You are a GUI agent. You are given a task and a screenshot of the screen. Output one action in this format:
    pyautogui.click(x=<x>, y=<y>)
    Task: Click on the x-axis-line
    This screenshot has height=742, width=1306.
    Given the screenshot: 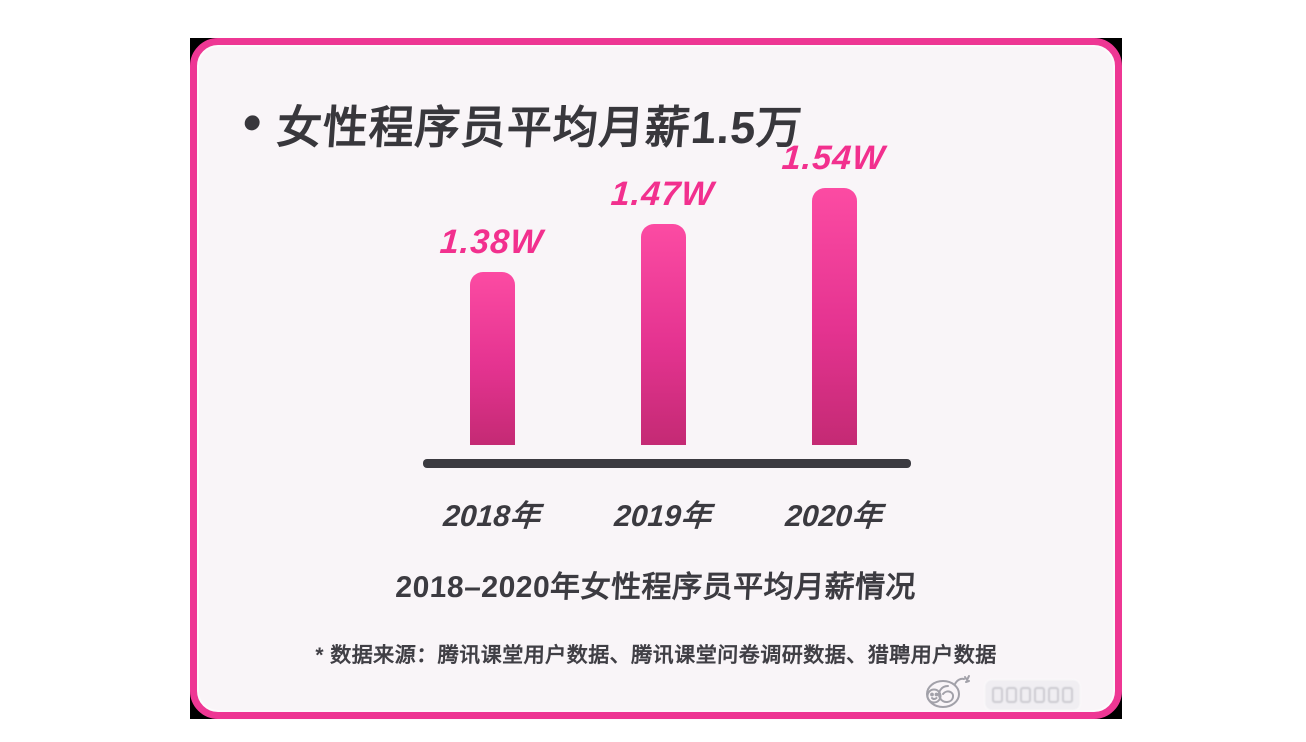 What is the action you would take?
    pyautogui.click(x=667, y=463)
    